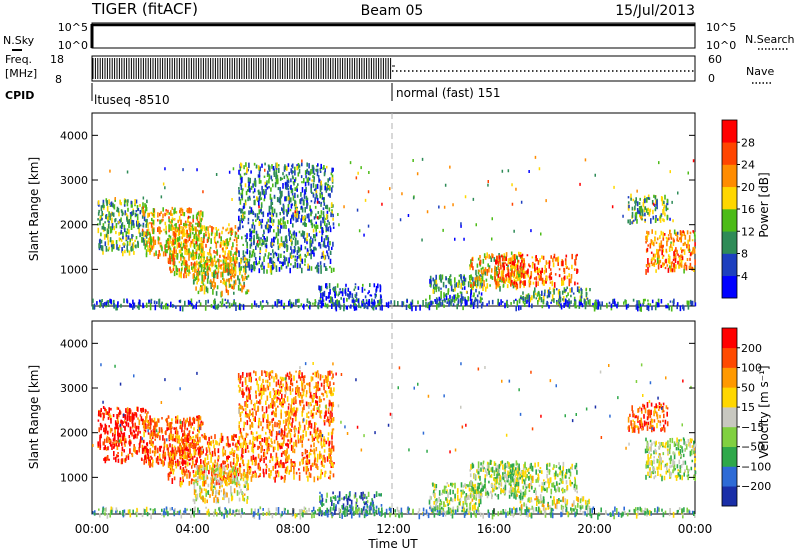 This screenshot has width=800, height=554. What do you see at coordinates (695, 529) in the screenshot?
I see `xtick-label: 00:00` at bounding box center [695, 529].